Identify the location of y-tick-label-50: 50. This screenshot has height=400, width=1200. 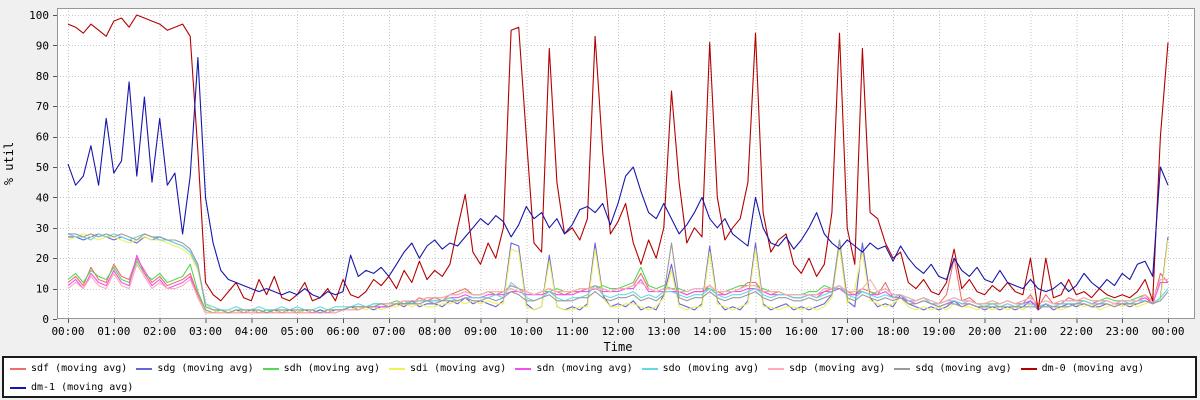
(42, 167).